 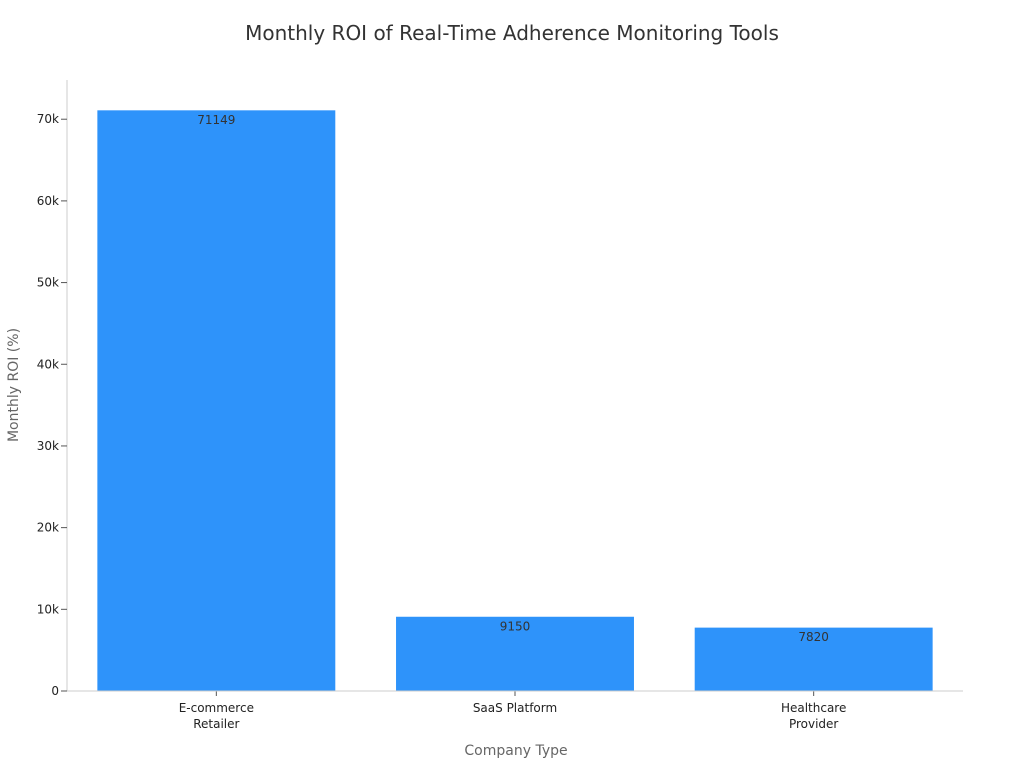 What do you see at coordinates (48, 364) in the screenshot?
I see `y-tick-label: 40k` at bounding box center [48, 364].